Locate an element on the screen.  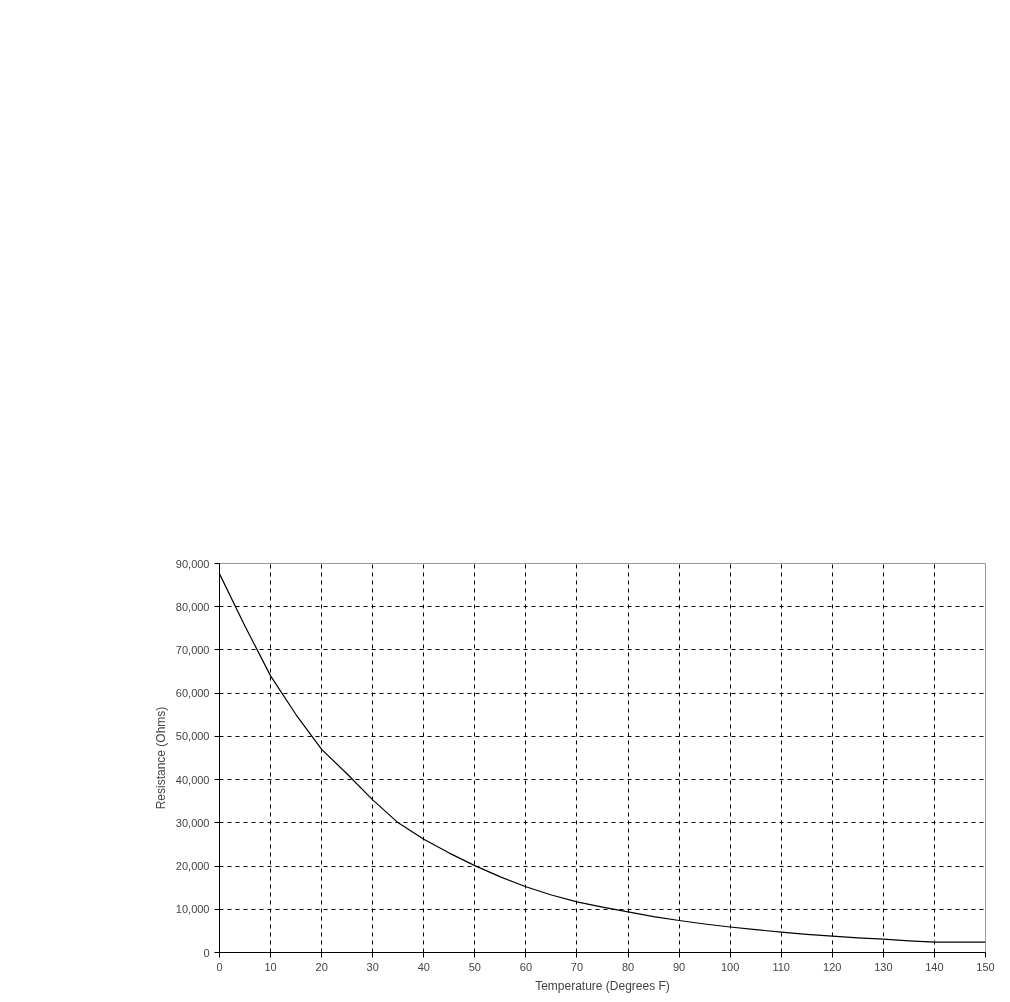
x-tick-label: 70 is located at coordinates (577, 966).